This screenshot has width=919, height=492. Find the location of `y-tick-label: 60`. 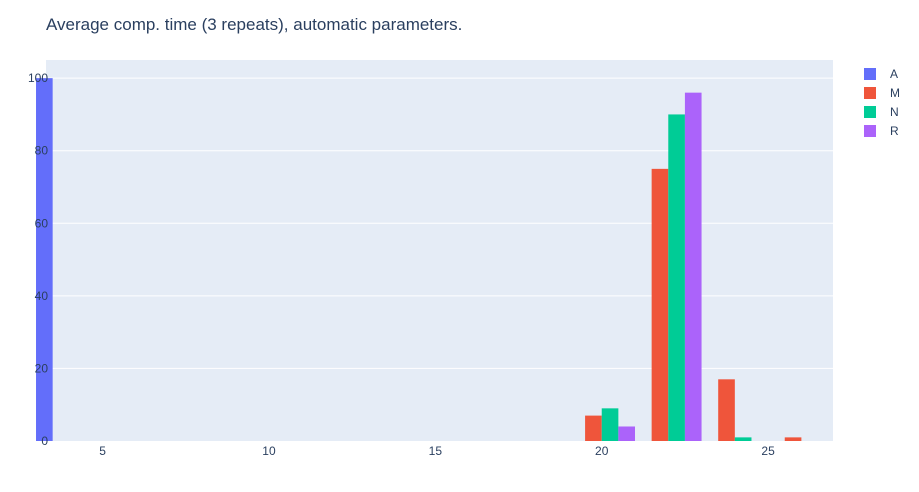

y-tick-label: 60 is located at coordinates (42, 223).